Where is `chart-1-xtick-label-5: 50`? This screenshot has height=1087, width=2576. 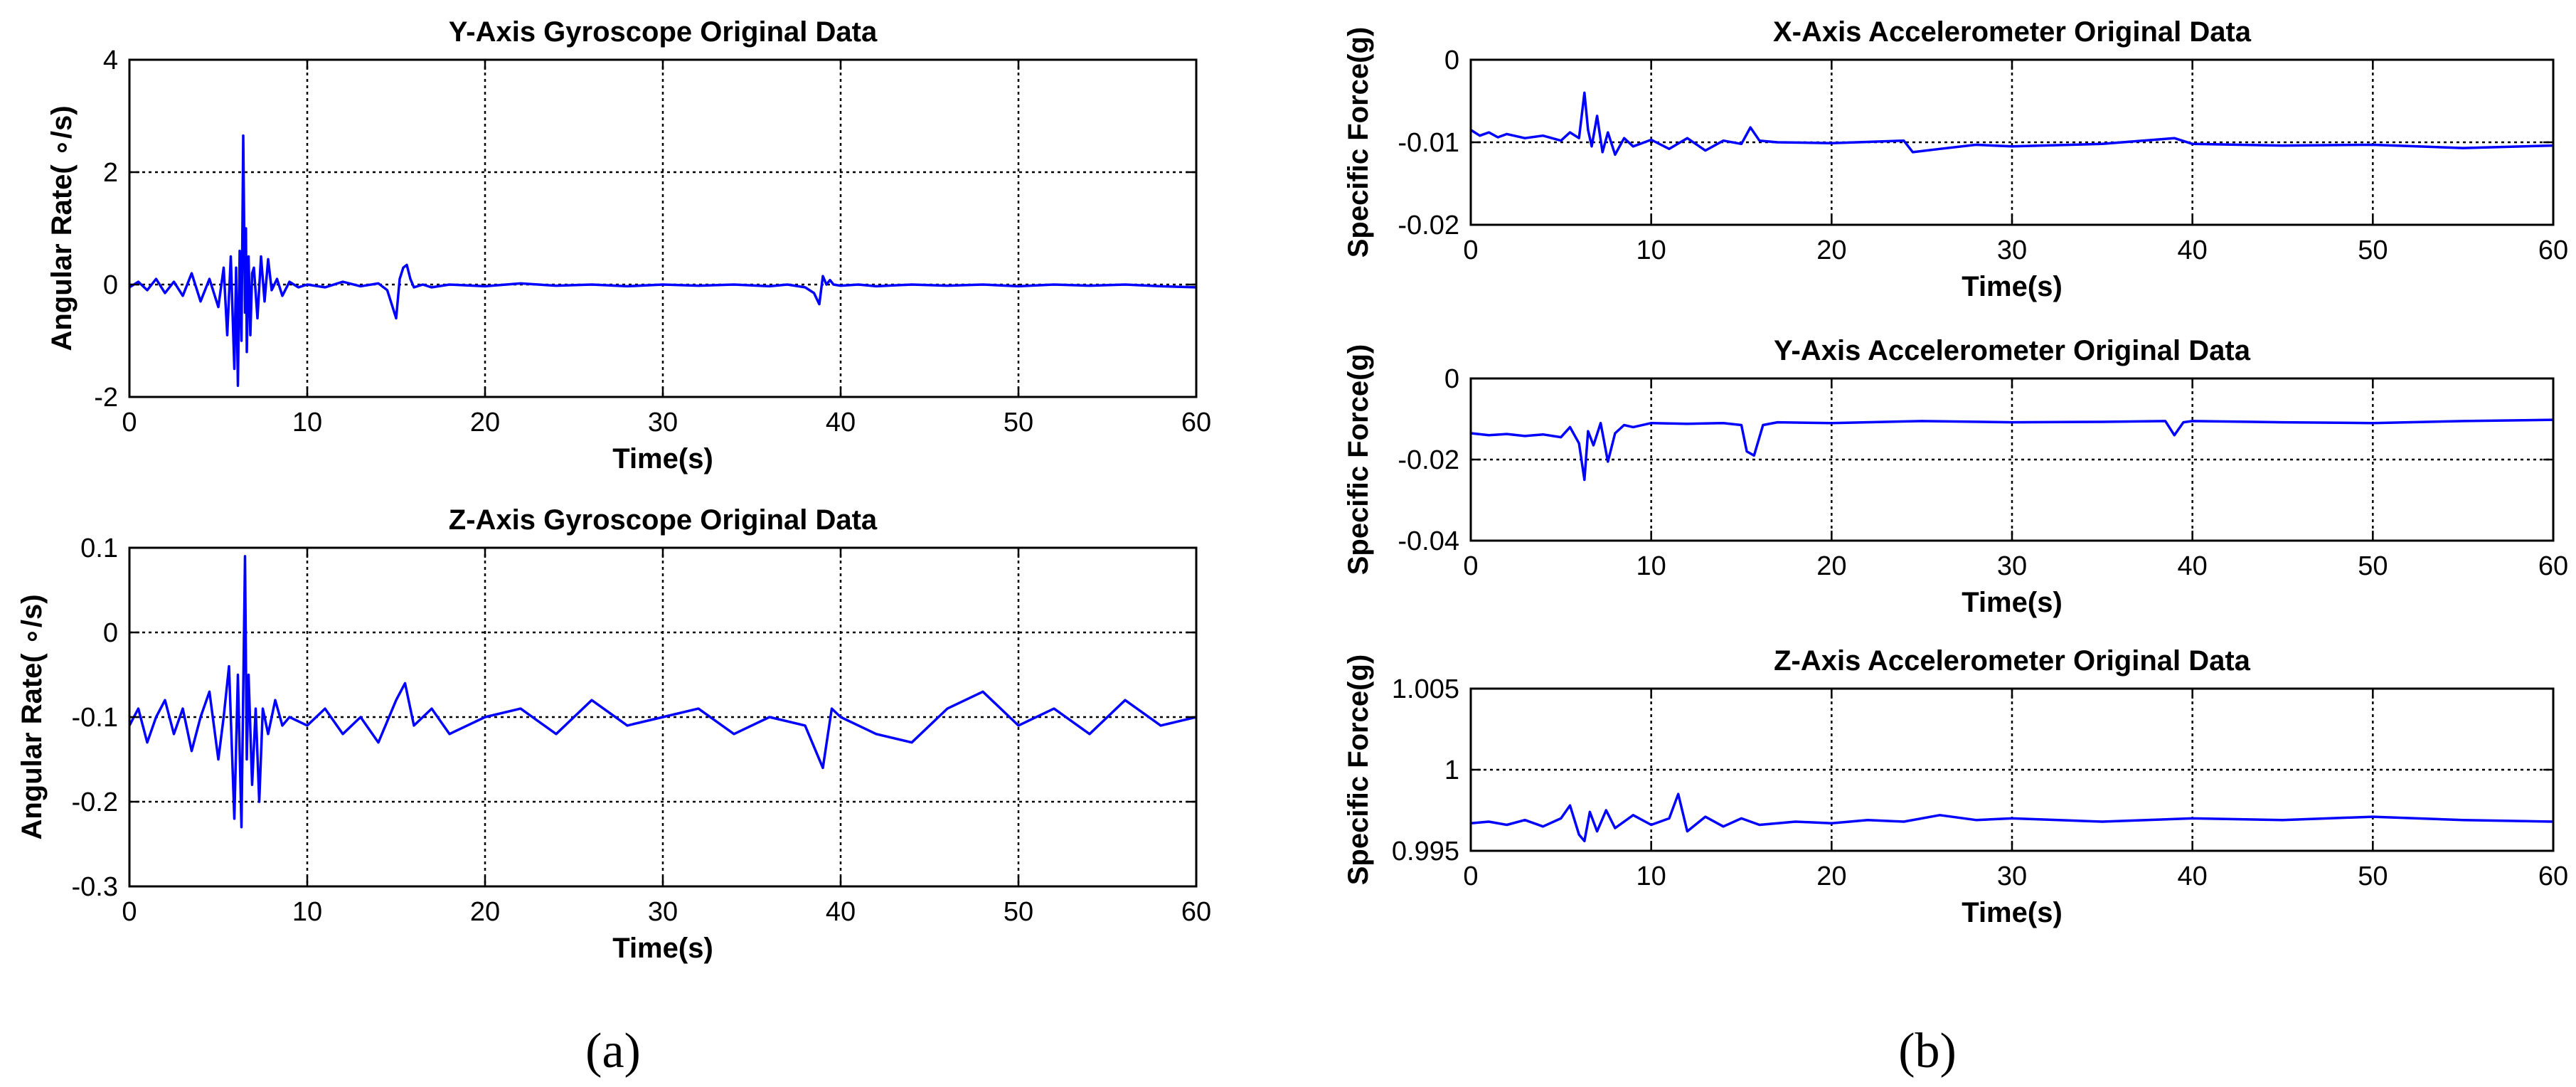 chart-1-xtick-label-5: 50 is located at coordinates (1018, 912).